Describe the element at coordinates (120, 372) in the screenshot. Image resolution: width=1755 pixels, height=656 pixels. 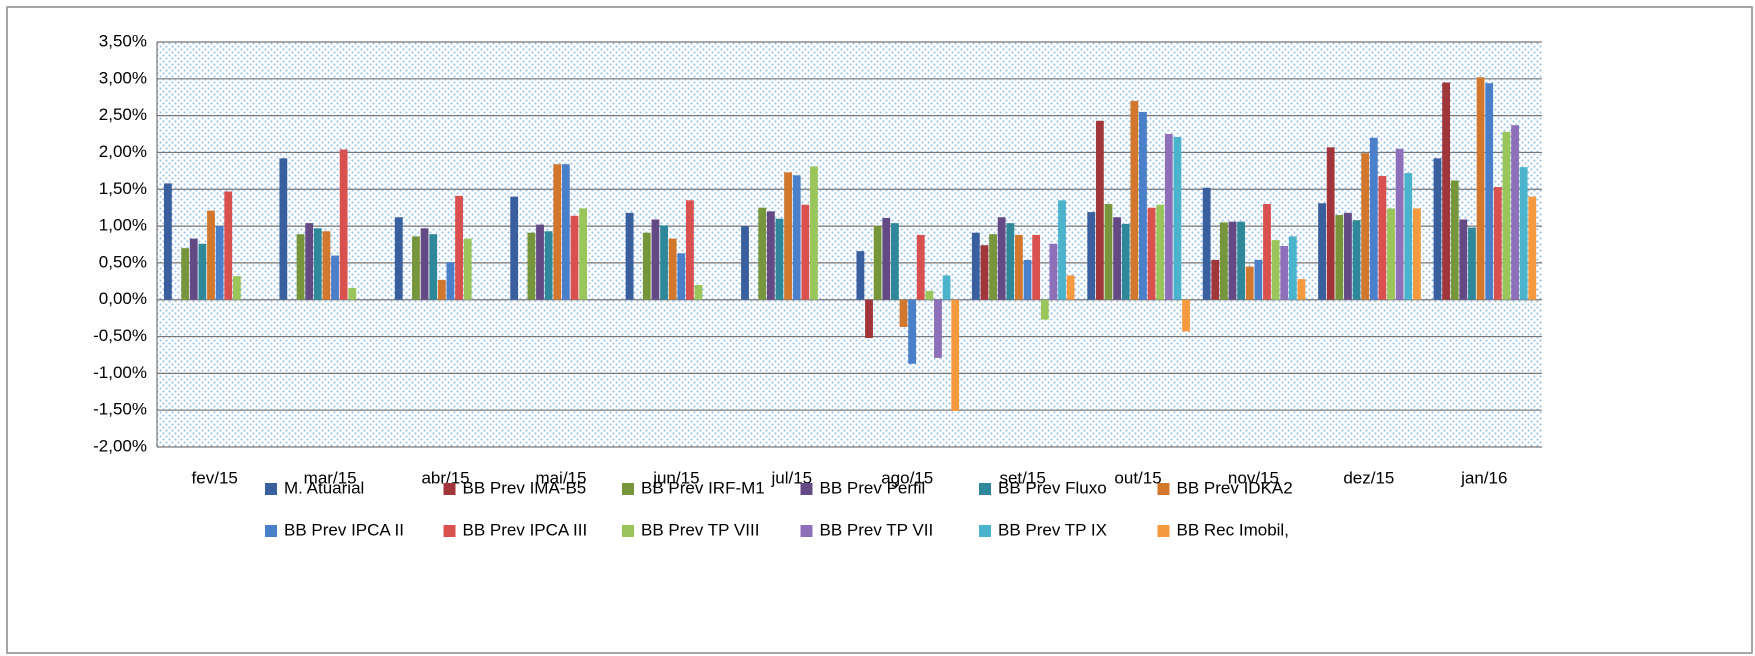
I see `y-tick-label: -1,00%` at that location.